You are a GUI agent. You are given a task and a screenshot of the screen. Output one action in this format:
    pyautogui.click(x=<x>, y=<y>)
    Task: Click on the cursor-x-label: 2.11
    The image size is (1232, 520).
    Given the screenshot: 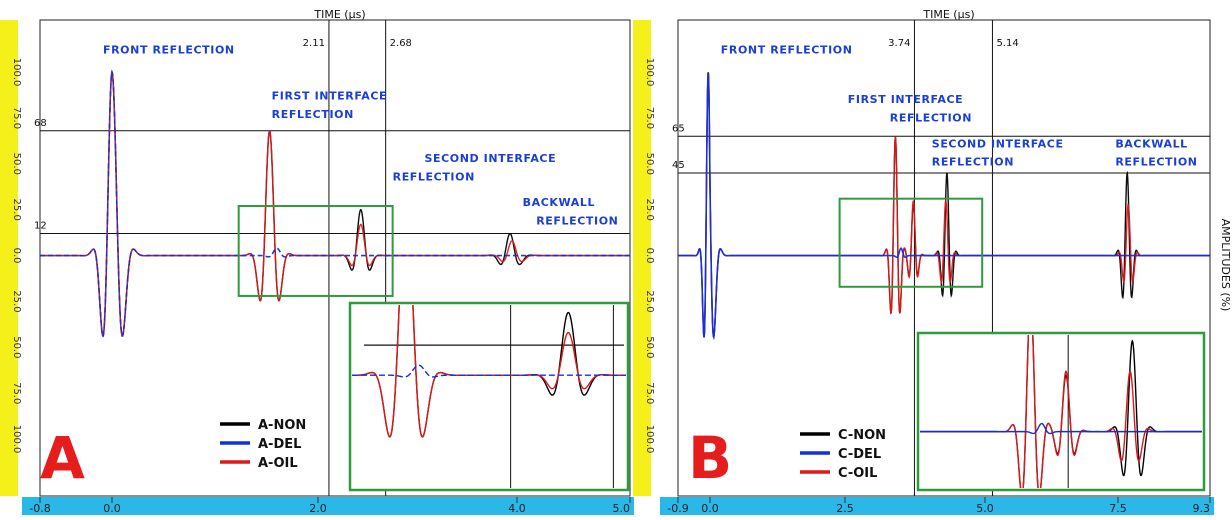 What is the action you would take?
    pyautogui.click(x=314, y=43)
    